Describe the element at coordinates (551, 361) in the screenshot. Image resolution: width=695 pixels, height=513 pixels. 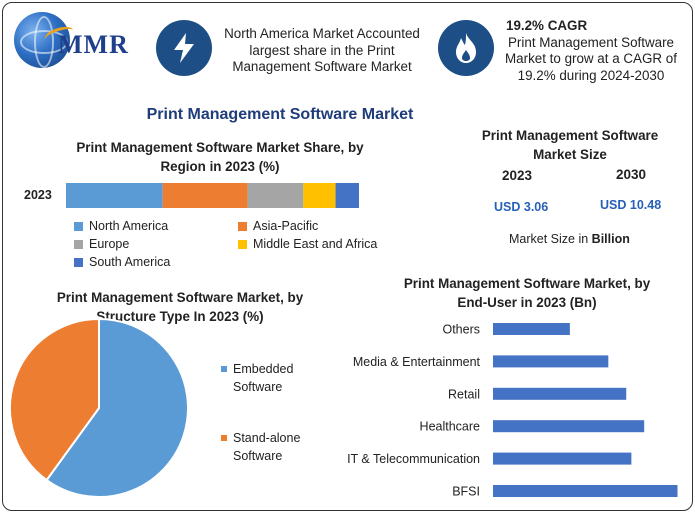
I see `enduser-bar-media-entertainment` at that location.